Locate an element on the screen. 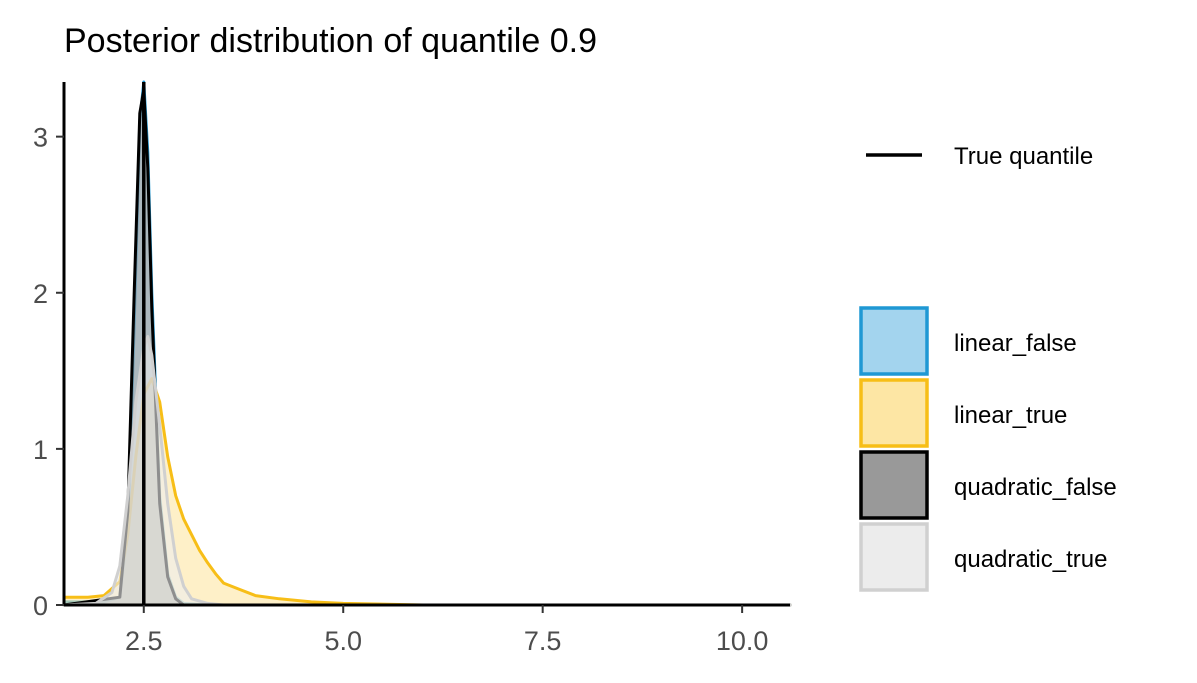 The image size is (1197, 683). chart-title: Posterior distribution of quantile 0.9 is located at coordinates (330, 41).